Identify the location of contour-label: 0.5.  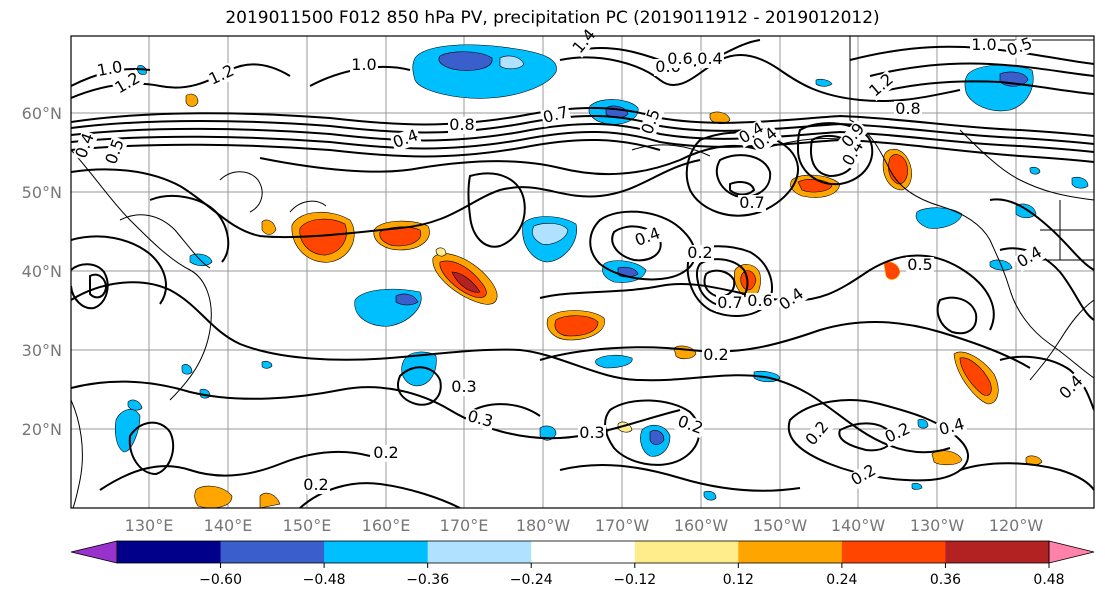
(919, 264).